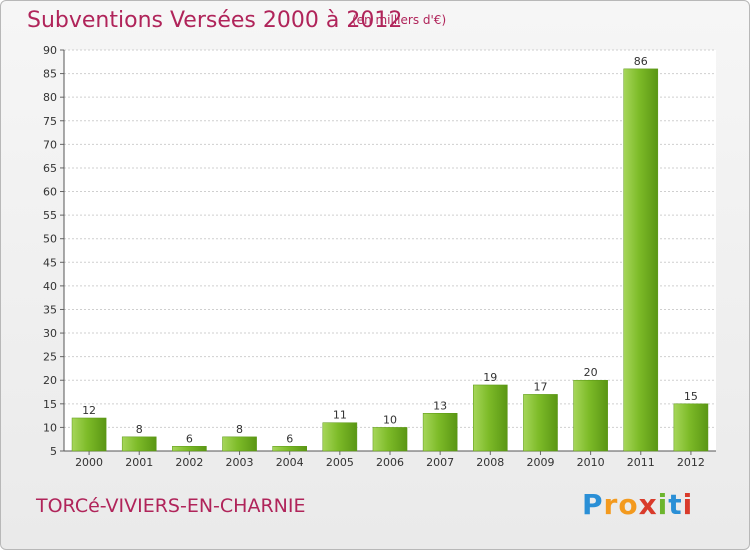 This screenshot has height=550, width=750. I want to click on proxiti-logo: Proxiti, so click(637, 504).